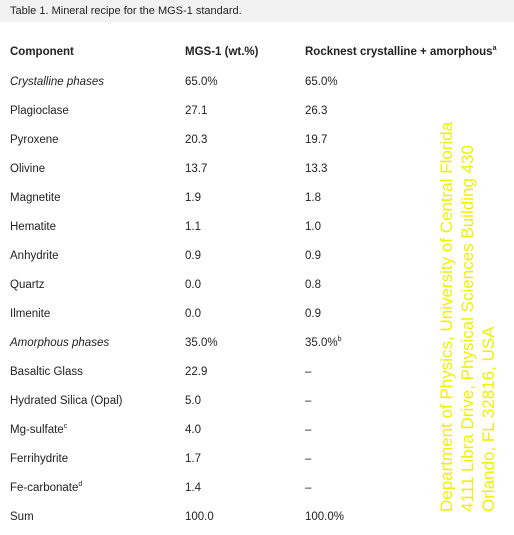 The height and width of the screenshot is (535, 514). What do you see at coordinates (80, 484) in the screenshot?
I see `footnote-marker: d` at bounding box center [80, 484].